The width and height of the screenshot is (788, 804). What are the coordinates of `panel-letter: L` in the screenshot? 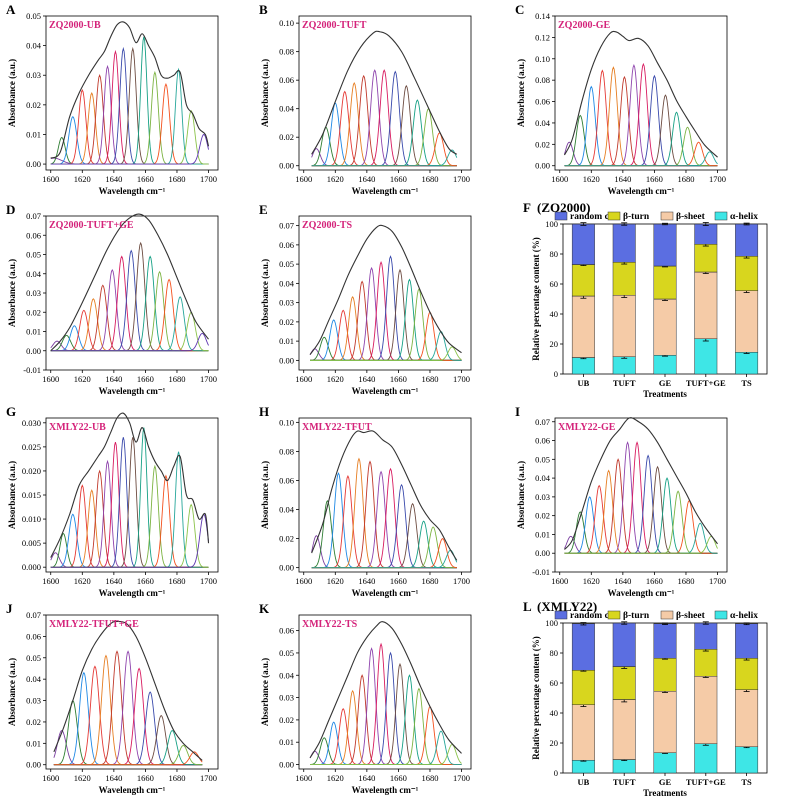 It's located at (527, 606).